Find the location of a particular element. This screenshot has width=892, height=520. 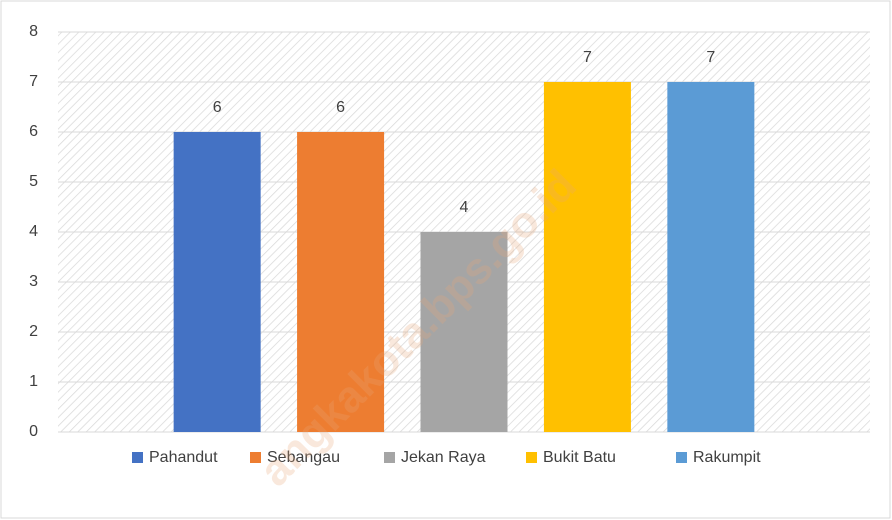

y-tick-label: 6 is located at coordinates (33, 131).